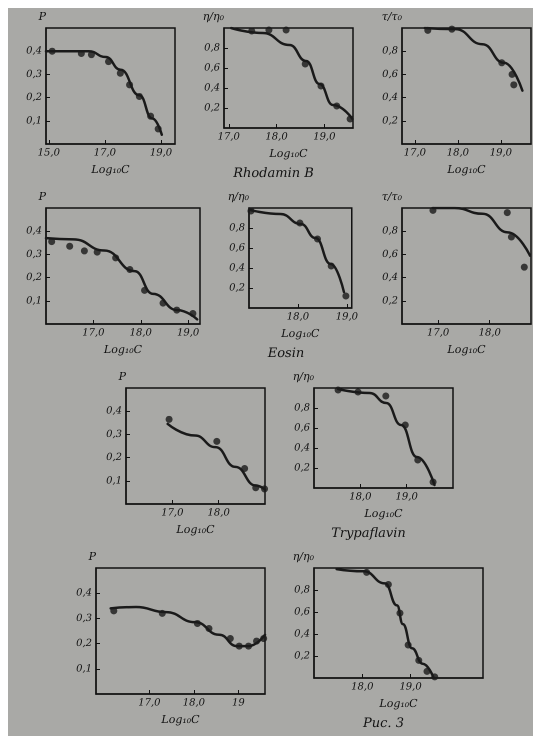  What do you see at coordinates (368, 533) in the screenshot?
I see `text: Trypaflavin` at bounding box center [368, 533].